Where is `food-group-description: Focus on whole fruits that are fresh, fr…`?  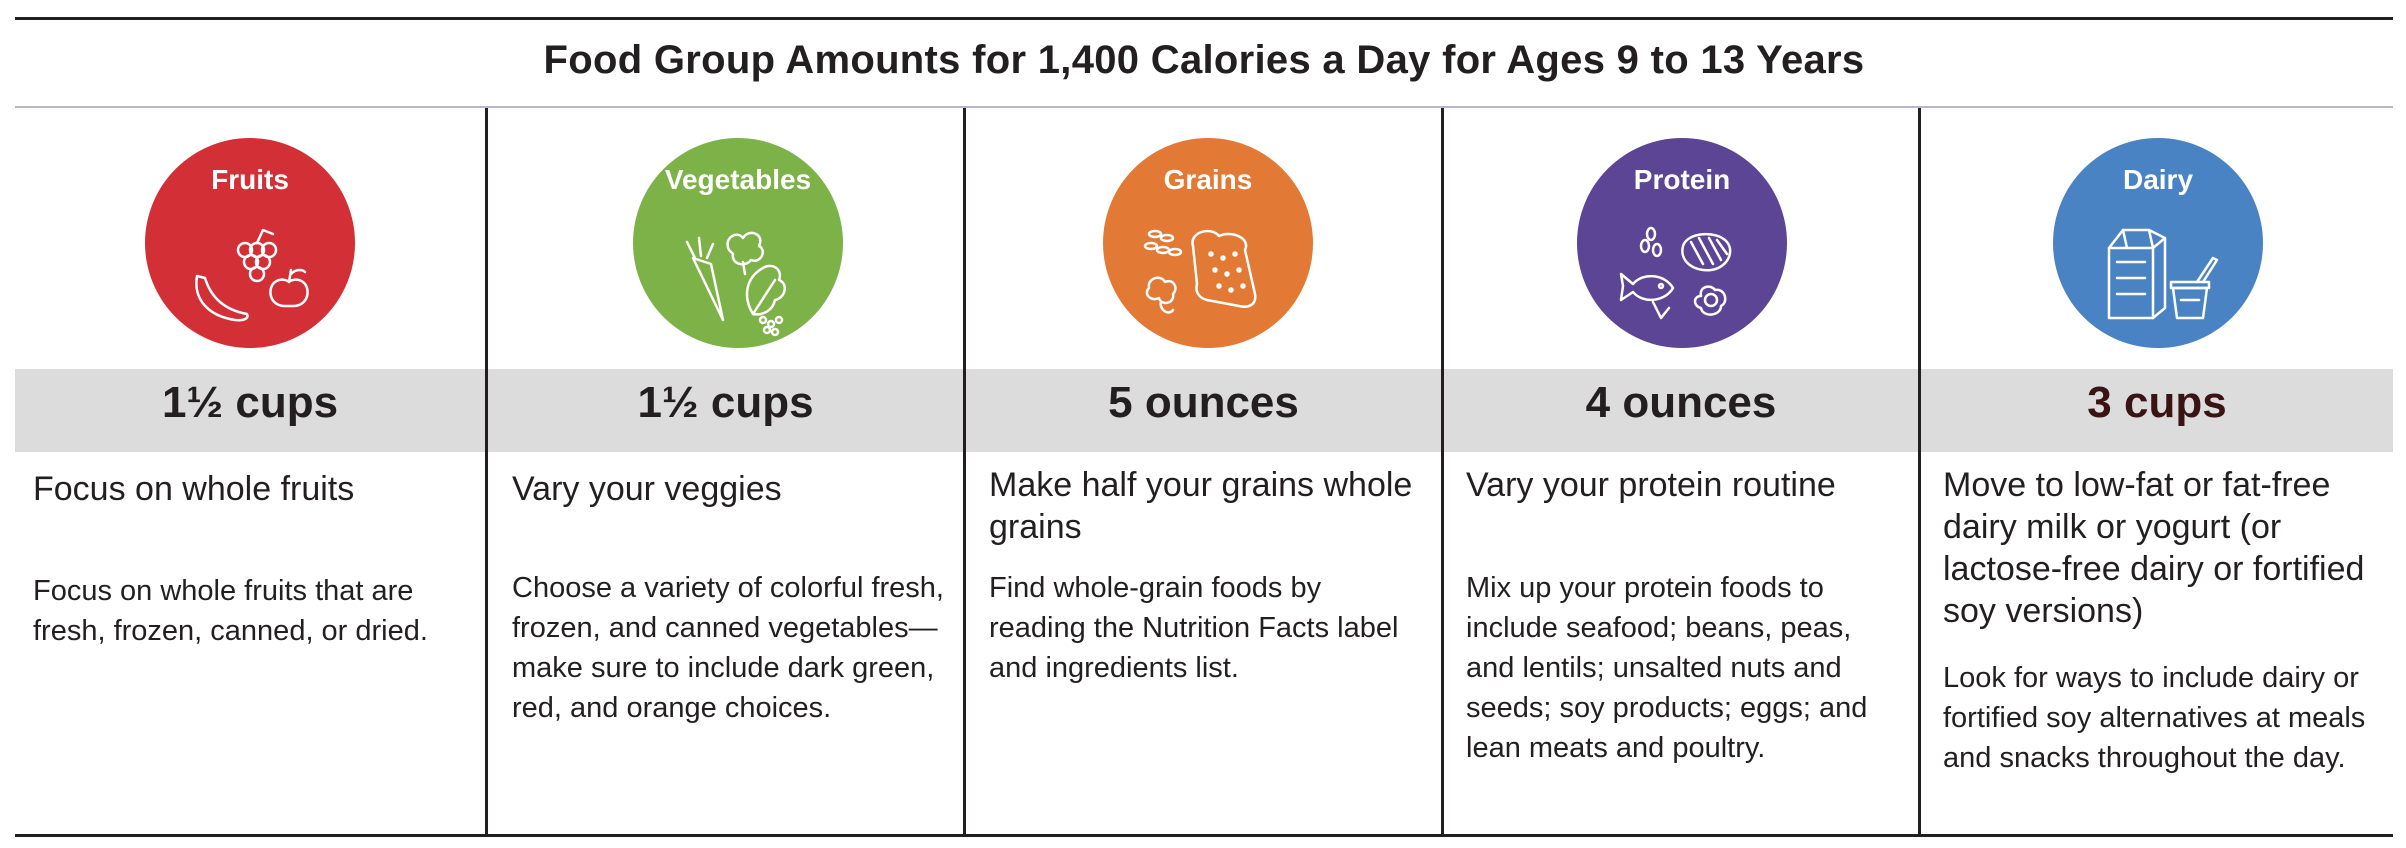
food-group-description: Focus on whole fruits that are fresh, fr… is located at coordinates (230, 611).